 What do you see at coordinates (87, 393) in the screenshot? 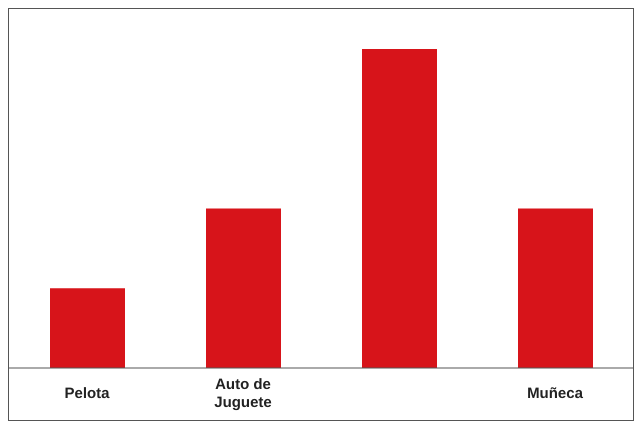
I see `x-tick-label: Pelota` at bounding box center [87, 393].